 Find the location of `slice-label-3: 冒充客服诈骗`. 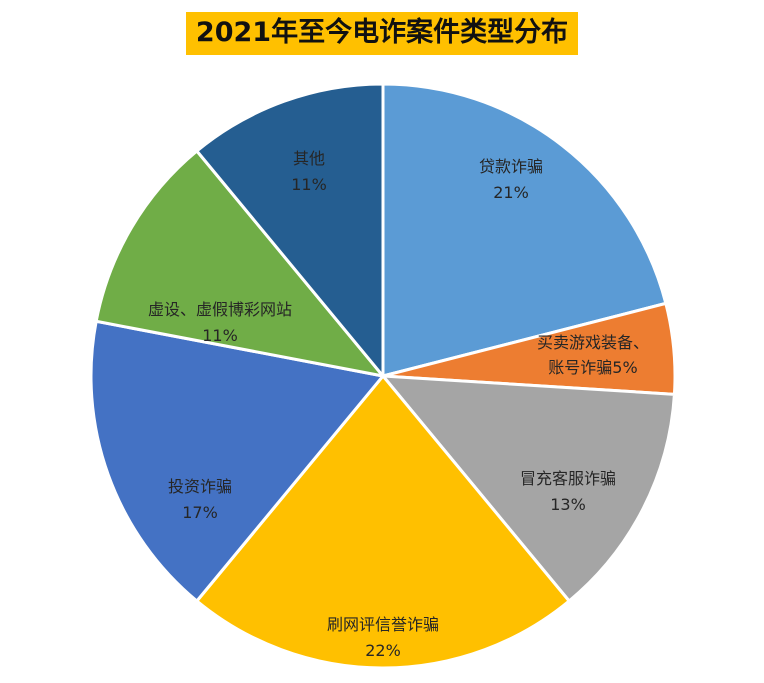

slice-label-3: 冒充客服诈骗 is located at coordinates (568, 478).